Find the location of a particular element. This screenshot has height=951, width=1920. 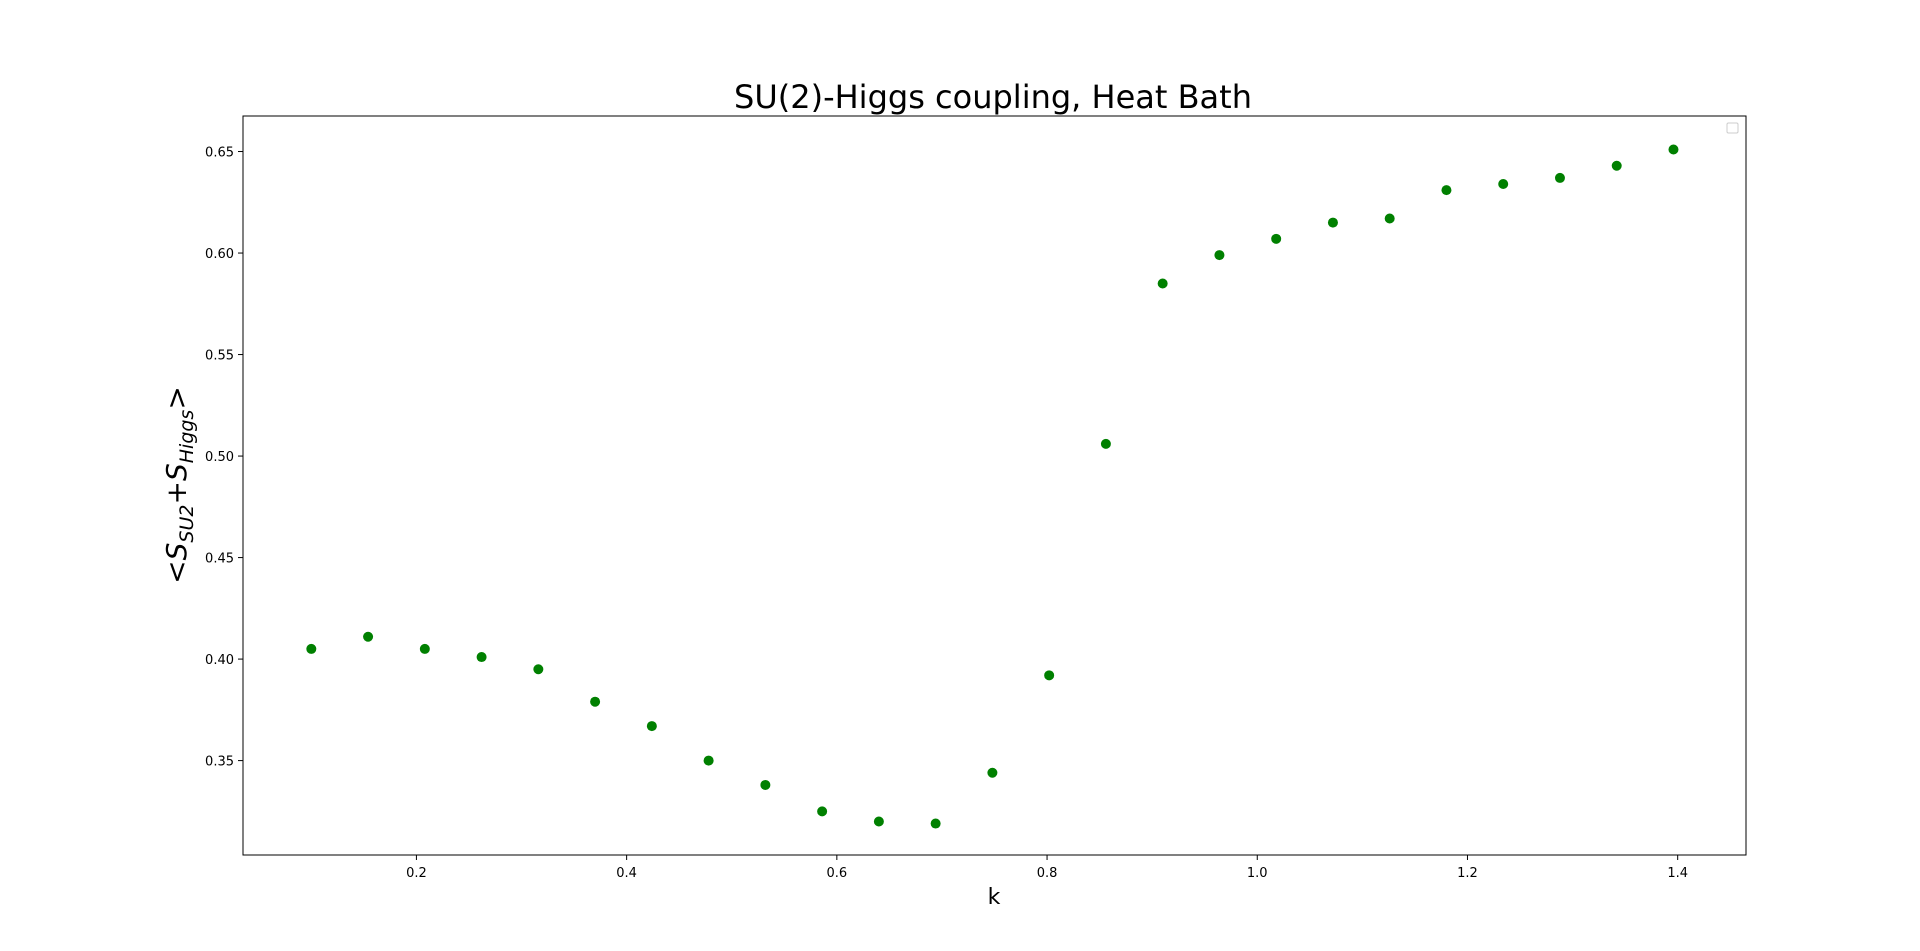

x-axis-label: k is located at coordinates (994, 897).